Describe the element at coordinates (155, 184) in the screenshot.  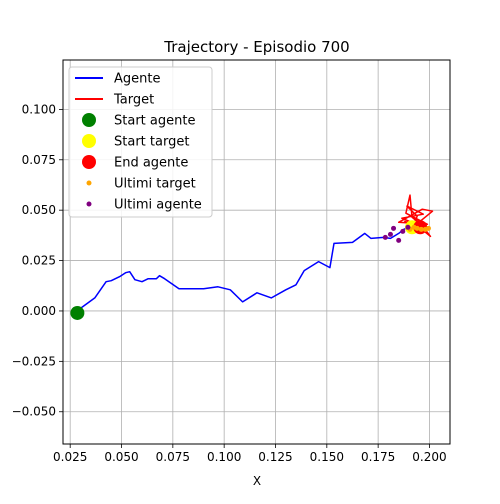
I see `legend-label-ultimi-target: Ultimi target` at that location.